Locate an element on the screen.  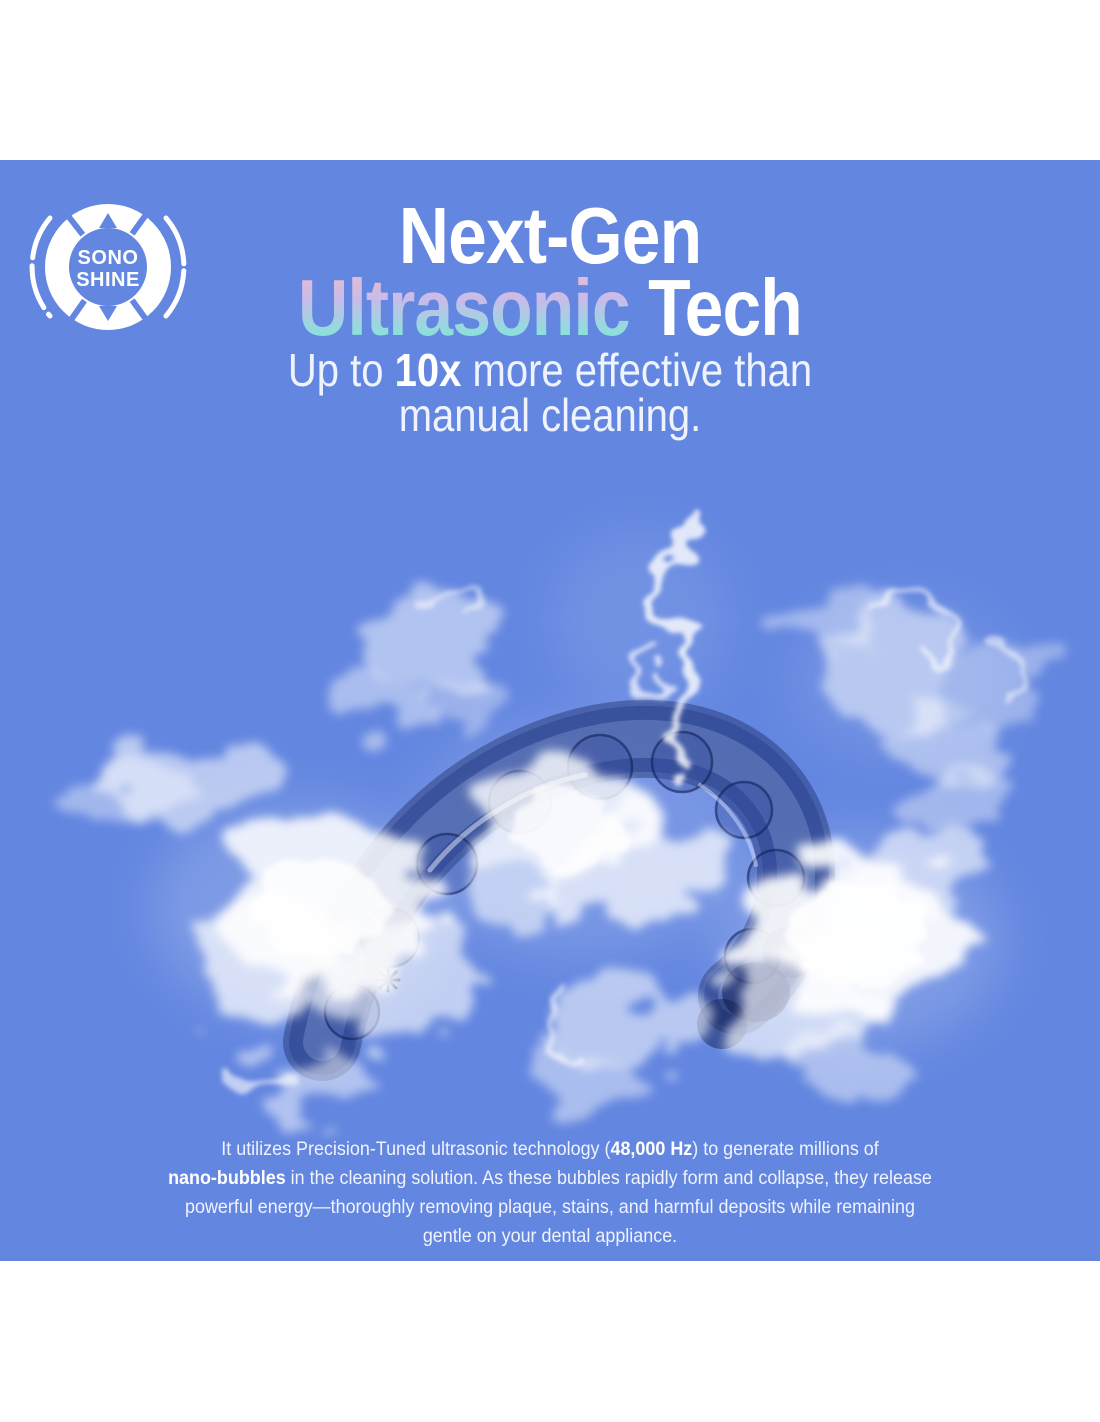
desc-l1-bold-frequency: 48,000 Hz is located at coordinates (651, 1149).